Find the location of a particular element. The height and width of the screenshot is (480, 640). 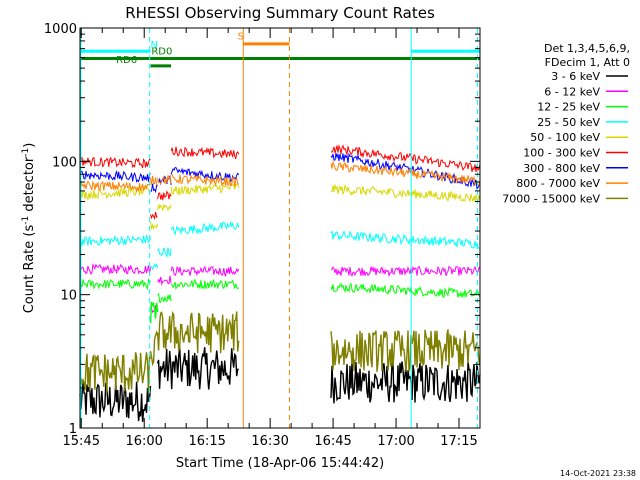

y-axis-label-part1: Count Rate (s is located at coordinates (29, 269).